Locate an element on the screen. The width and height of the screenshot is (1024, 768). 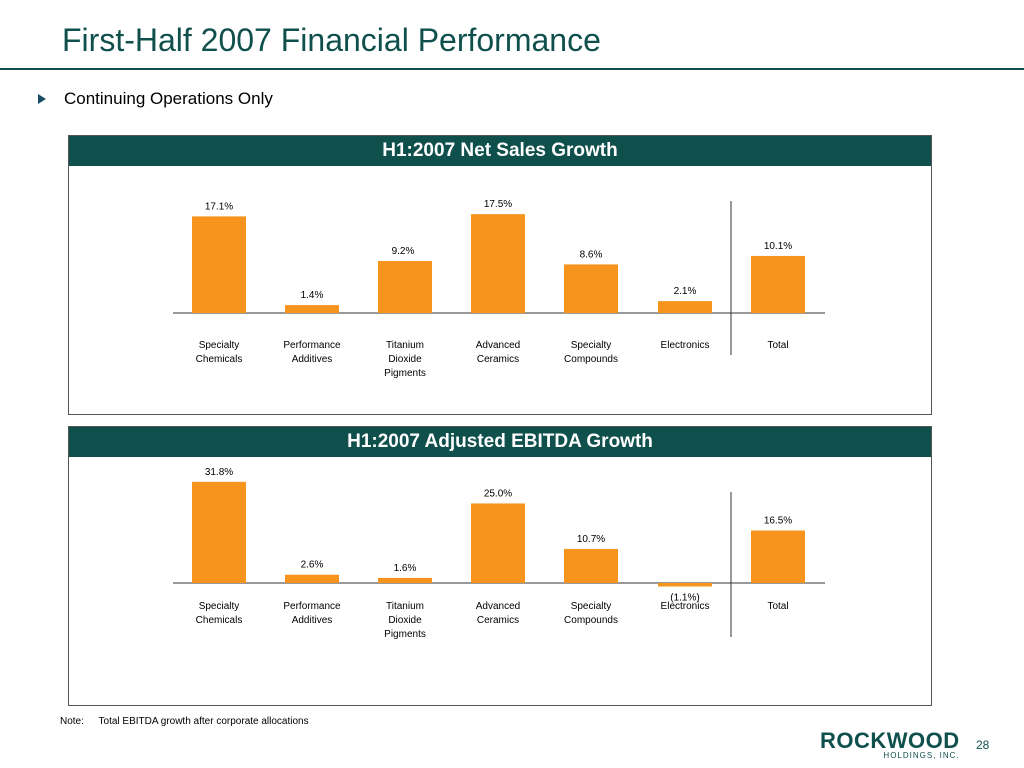
data-label: 10.7% is located at coordinates (591, 539).